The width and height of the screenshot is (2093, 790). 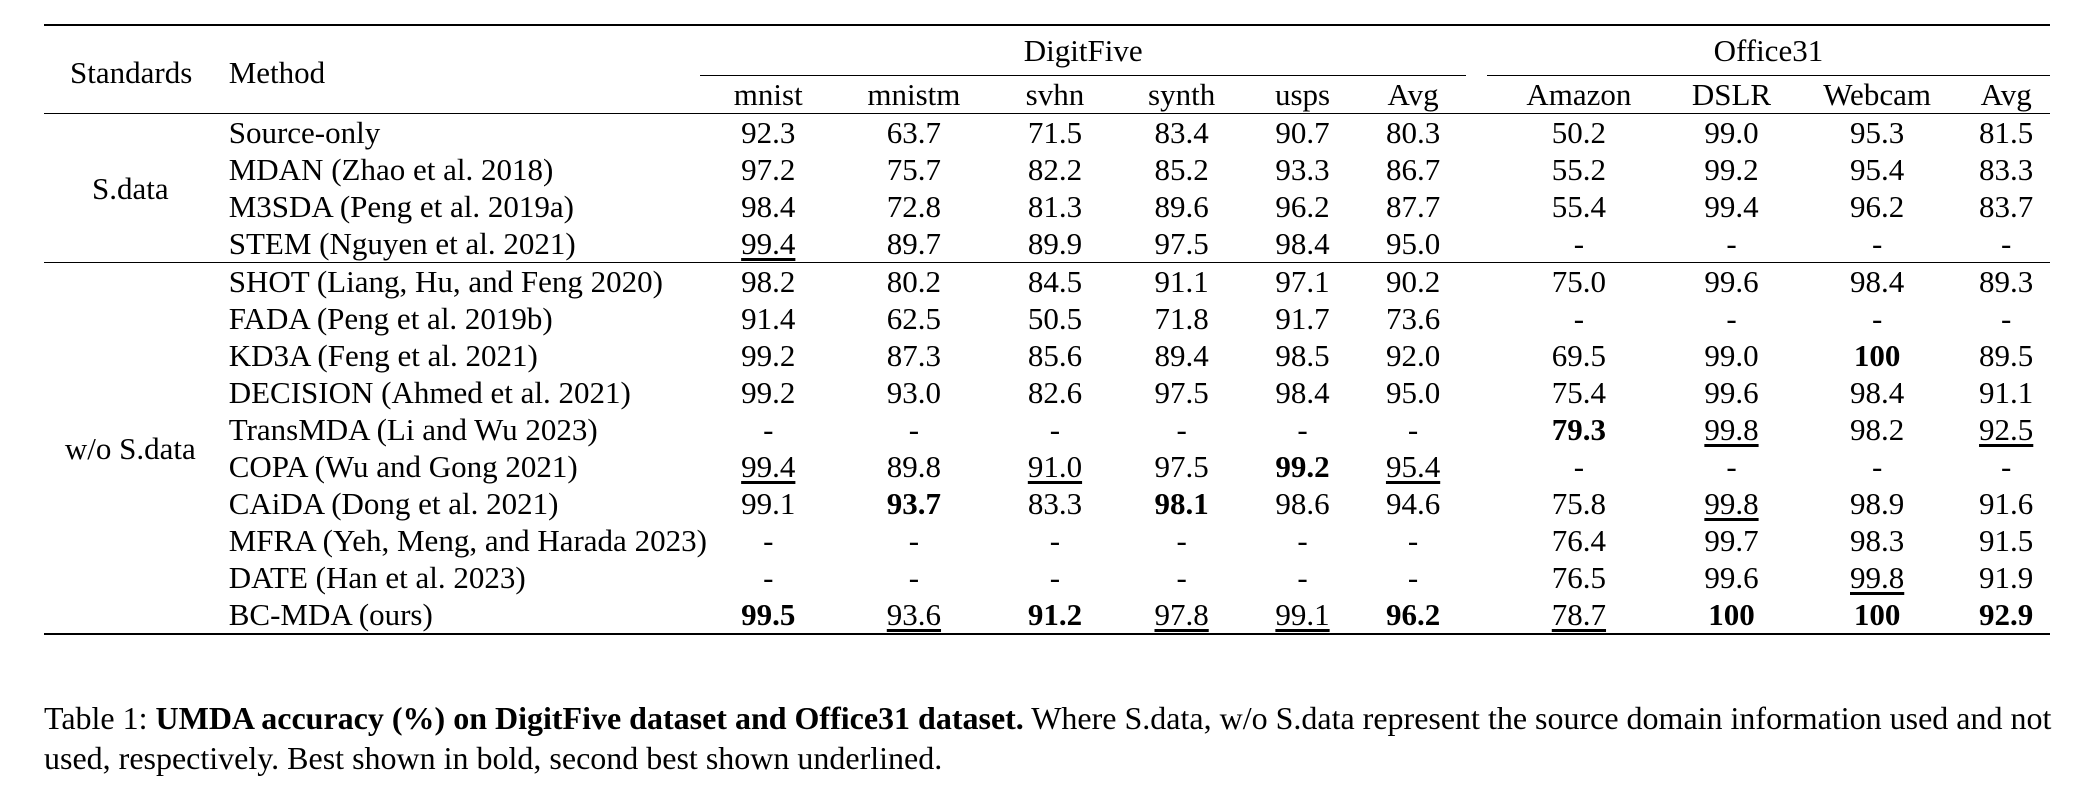 I want to click on value-cell: 98.1, so click(x=1181, y=503).